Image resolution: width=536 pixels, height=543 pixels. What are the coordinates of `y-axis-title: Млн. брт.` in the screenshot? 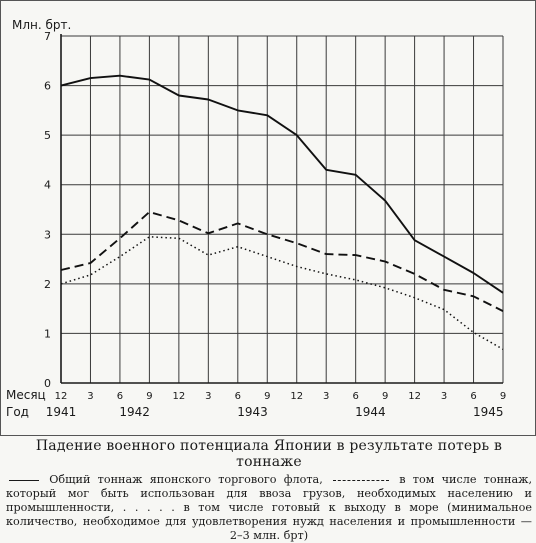 It's located at (41, 25).